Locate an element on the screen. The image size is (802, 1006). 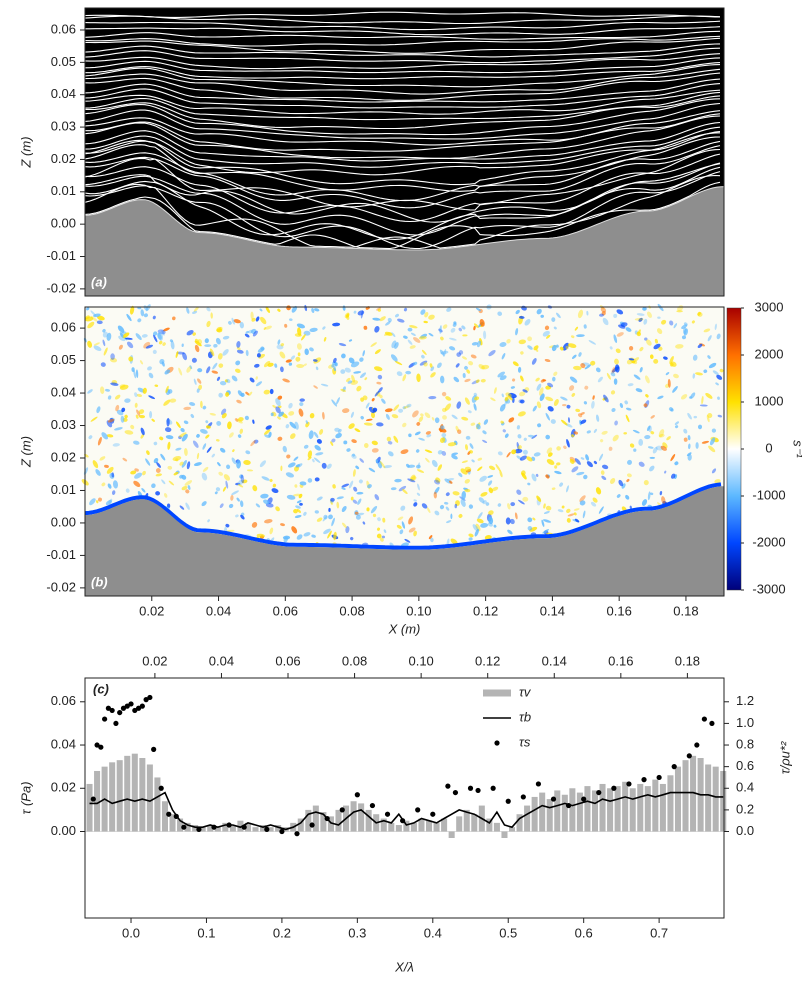
x-tick-label: 0.04 is located at coordinates (221, 660).